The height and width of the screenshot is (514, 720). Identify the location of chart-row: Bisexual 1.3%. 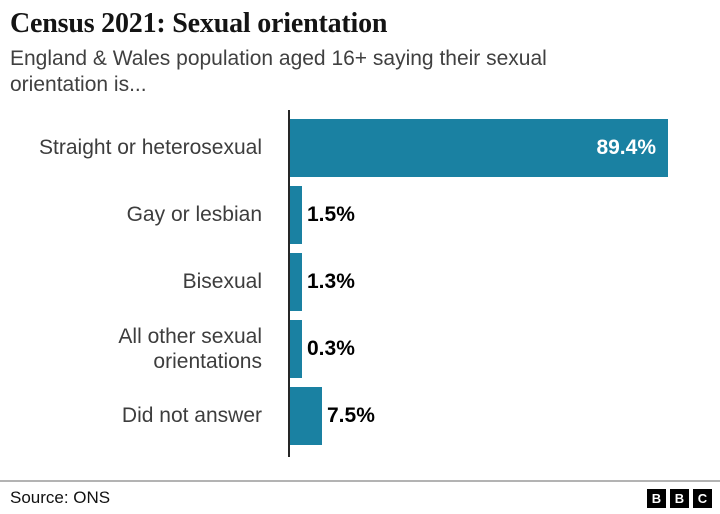
(360, 281).